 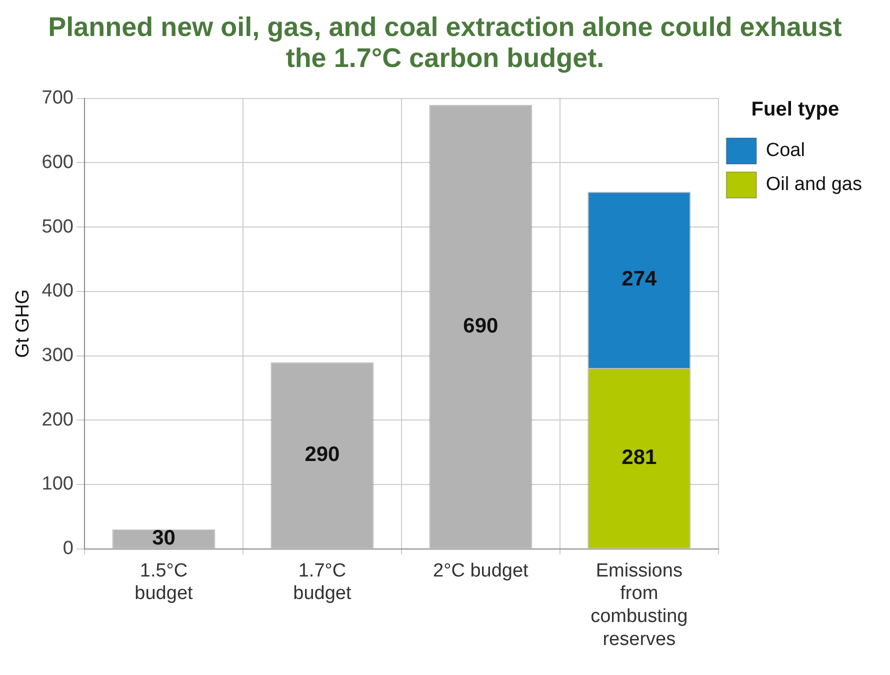 I want to click on data-label: 281, so click(x=639, y=457).